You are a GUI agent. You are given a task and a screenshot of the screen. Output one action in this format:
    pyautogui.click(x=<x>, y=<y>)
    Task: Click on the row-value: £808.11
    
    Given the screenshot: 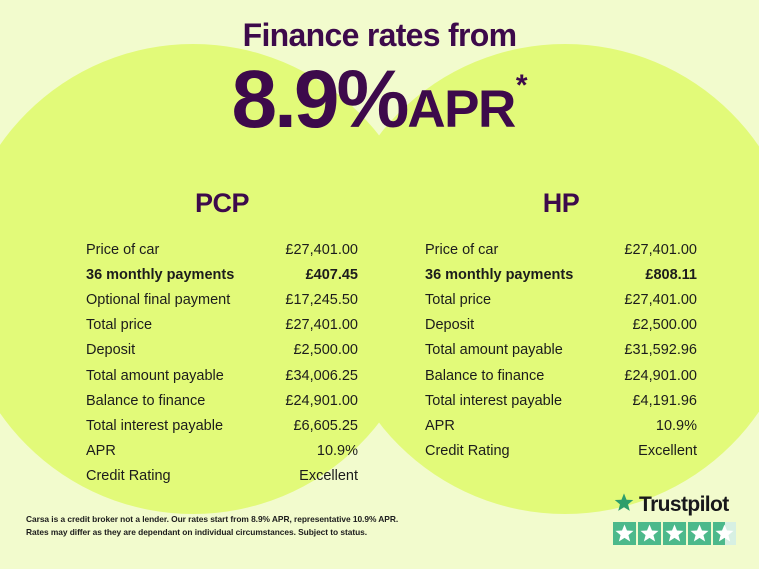 What is the action you would take?
    pyautogui.click(x=671, y=274)
    